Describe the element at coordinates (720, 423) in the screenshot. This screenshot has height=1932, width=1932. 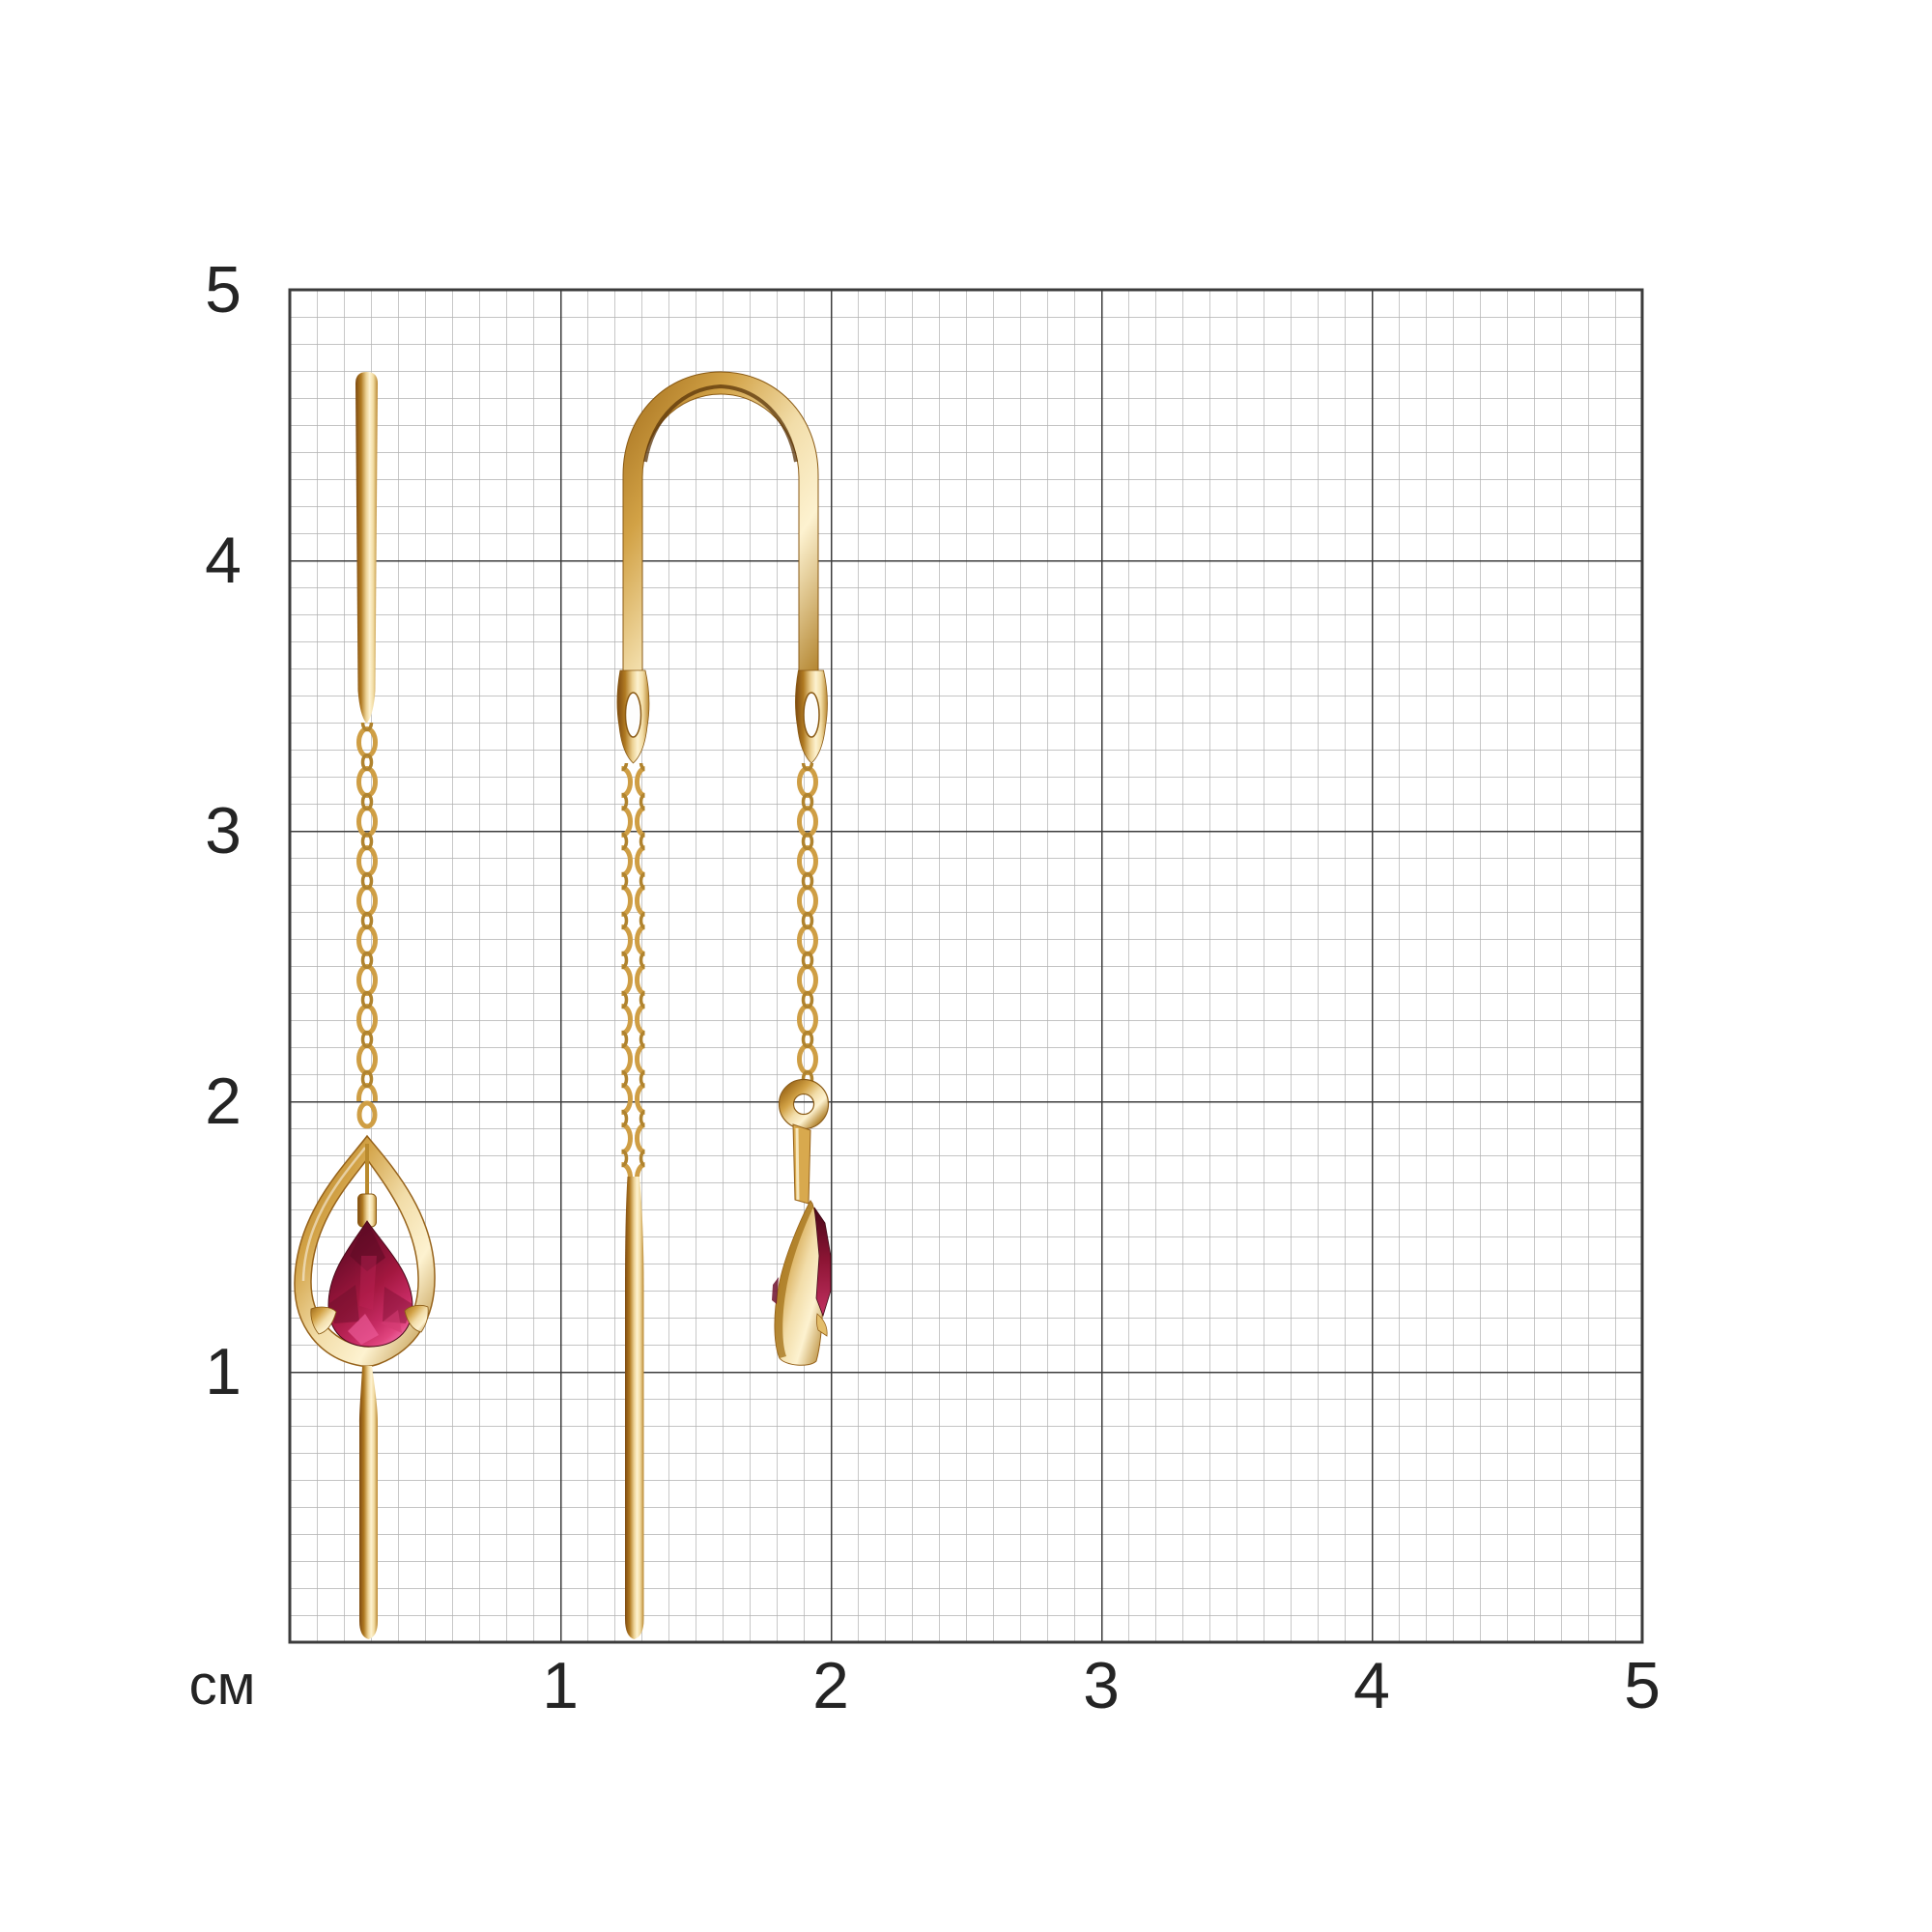
I see `hook-inner-shadow-arc` at that location.